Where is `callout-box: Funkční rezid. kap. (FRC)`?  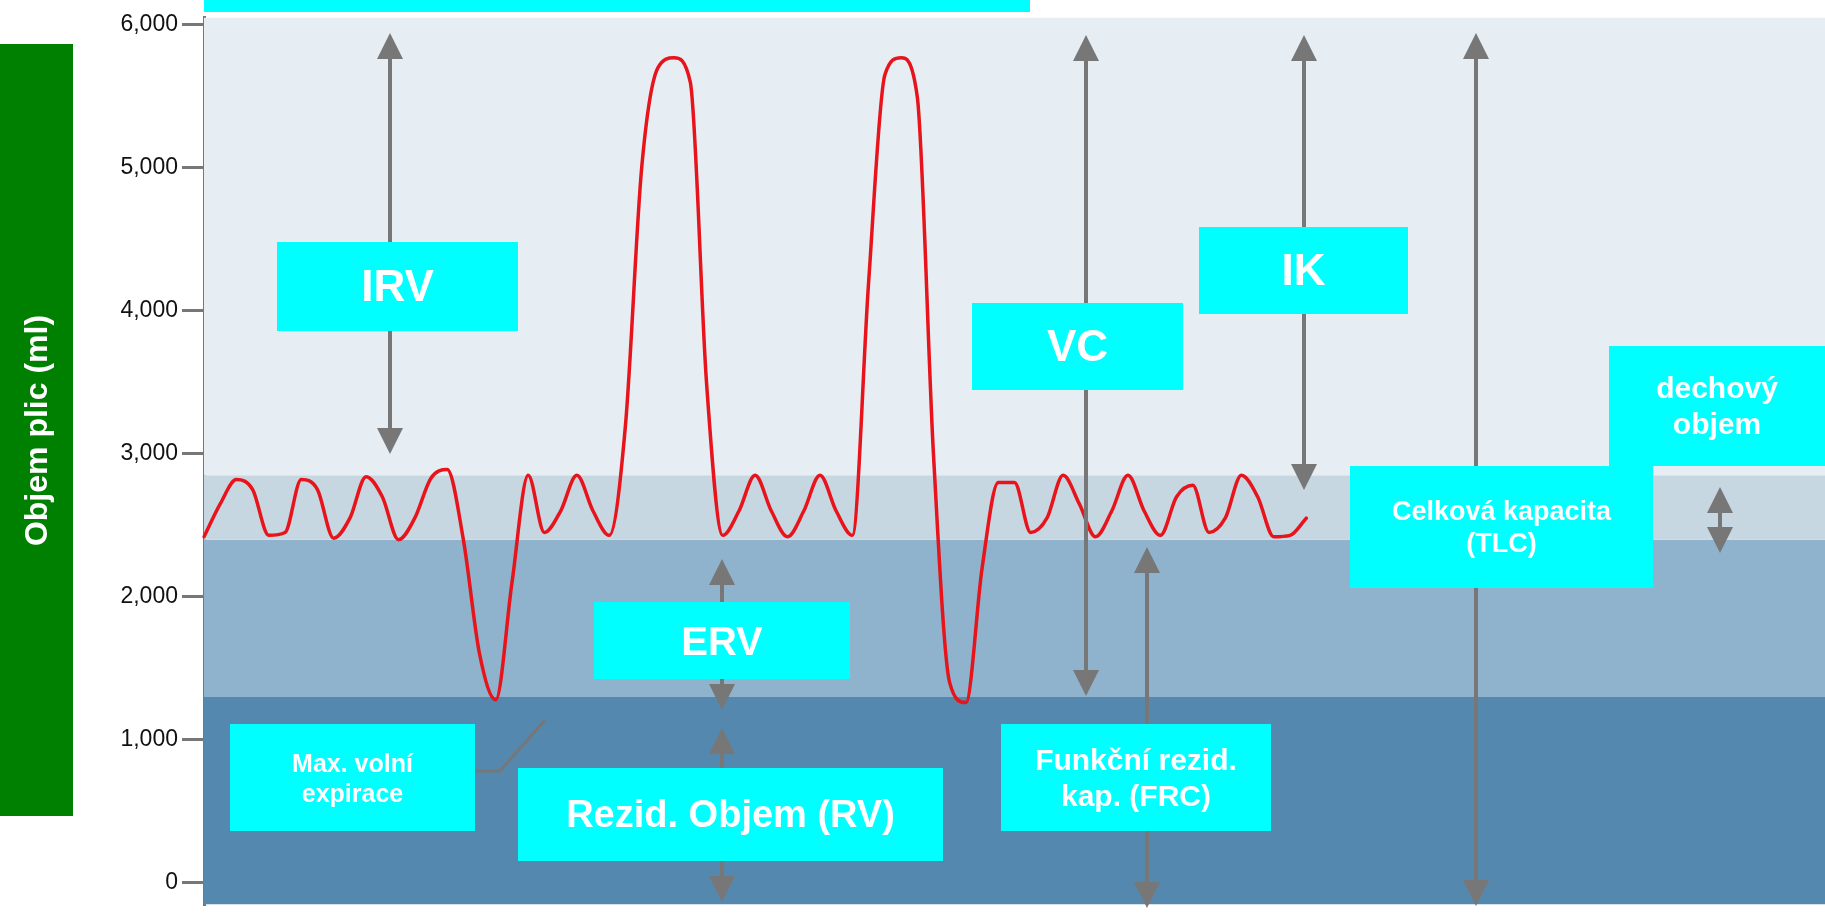 callout-box: Funkční rezid. kap. (FRC) is located at coordinates (1136, 777).